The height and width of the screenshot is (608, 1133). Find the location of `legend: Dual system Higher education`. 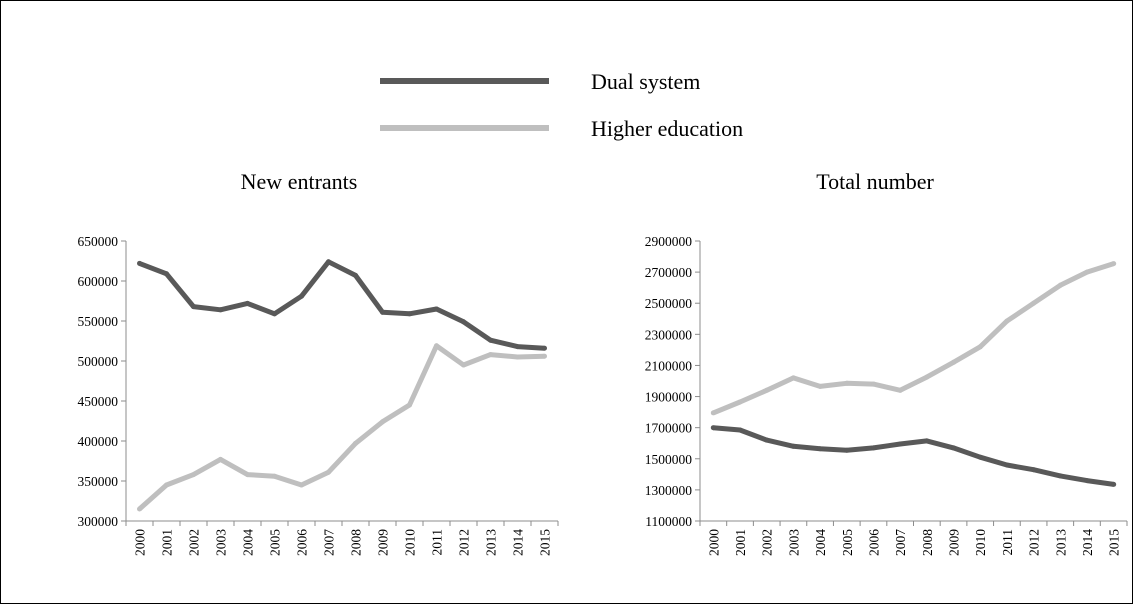

legend: Dual system Higher education is located at coordinates (561, 105).